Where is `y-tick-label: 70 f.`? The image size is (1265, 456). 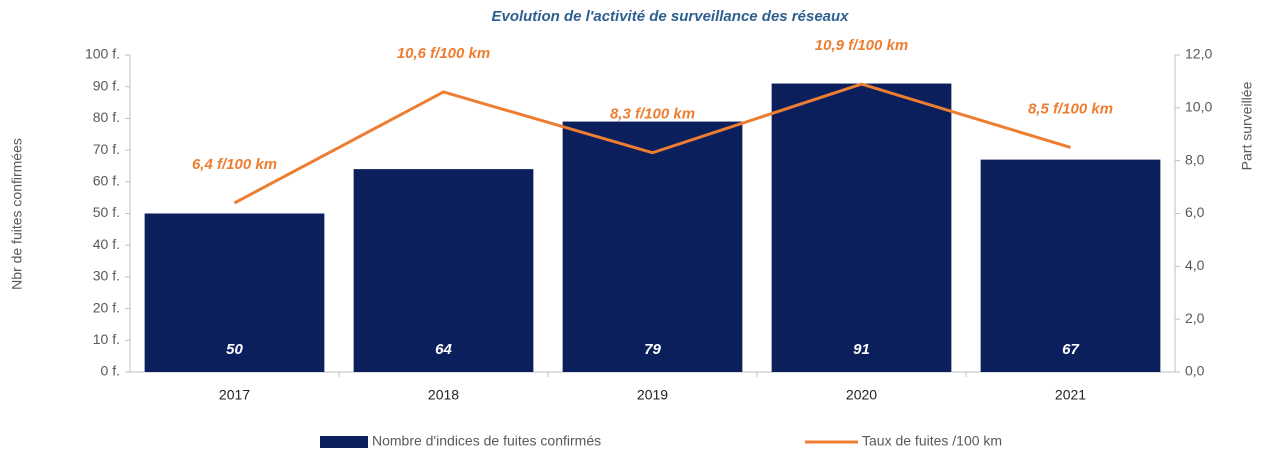 y-tick-label: 70 f. is located at coordinates (106, 149).